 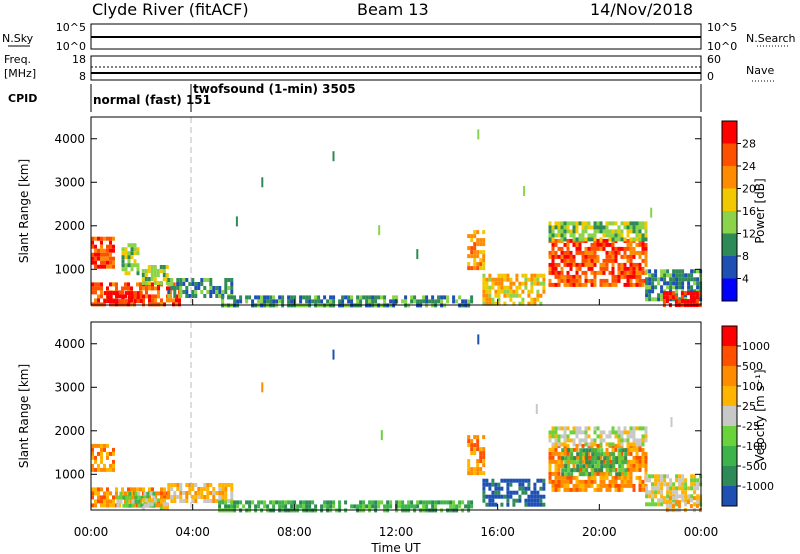 I want to click on freq-tick-bottom: 8, so click(x=82, y=76).